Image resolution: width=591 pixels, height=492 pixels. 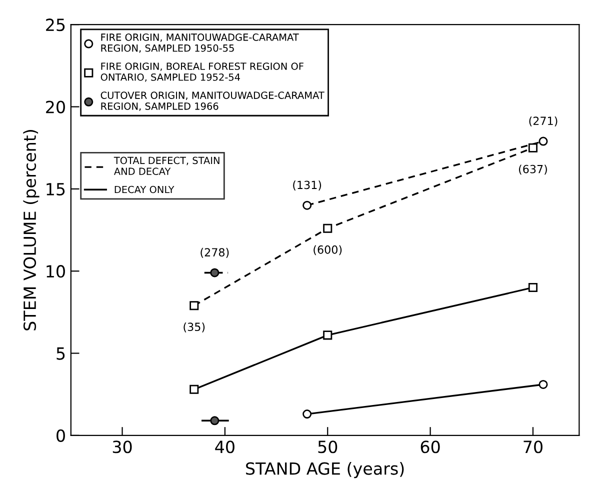 I want to click on y-tick-label: 25, so click(x=55, y=25).